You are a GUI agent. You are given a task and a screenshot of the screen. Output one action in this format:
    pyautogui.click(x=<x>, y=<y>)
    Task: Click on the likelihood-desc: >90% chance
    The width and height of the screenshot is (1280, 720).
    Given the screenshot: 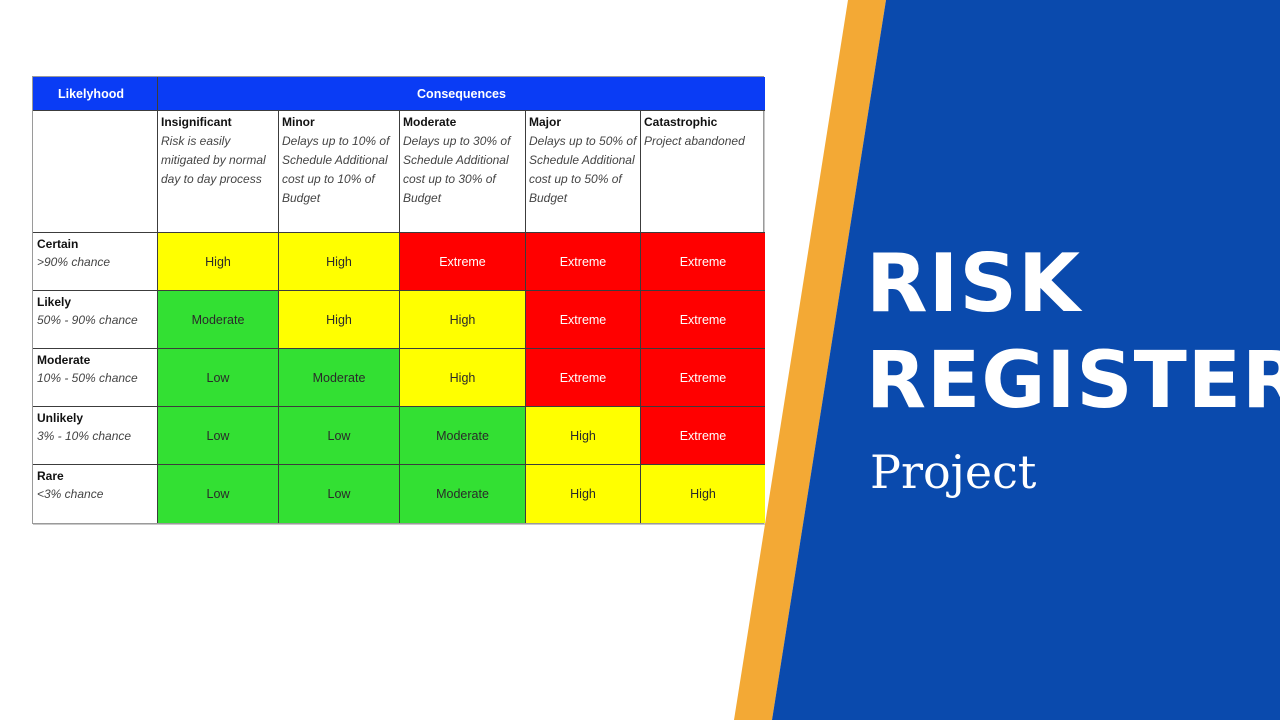 What is the action you would take?
    pyautogui.click(x=74, y=262)
    